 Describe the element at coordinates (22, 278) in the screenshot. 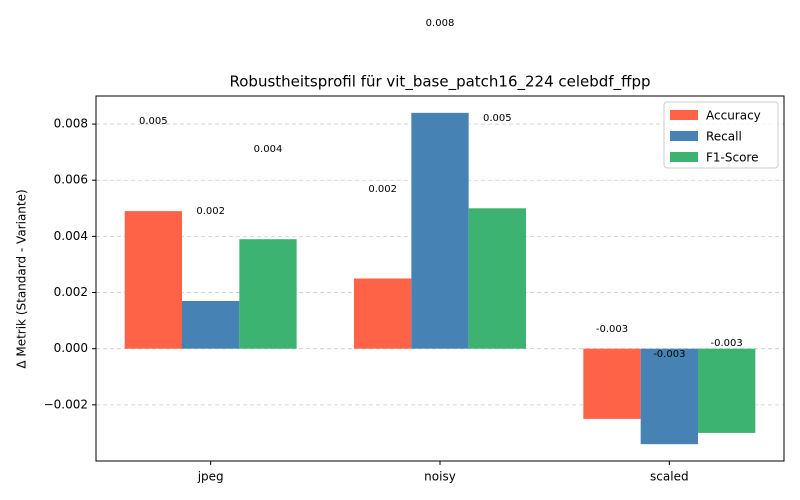

I see `y-axis-label: Δ Metrik (Standard - Variante)` at that location.